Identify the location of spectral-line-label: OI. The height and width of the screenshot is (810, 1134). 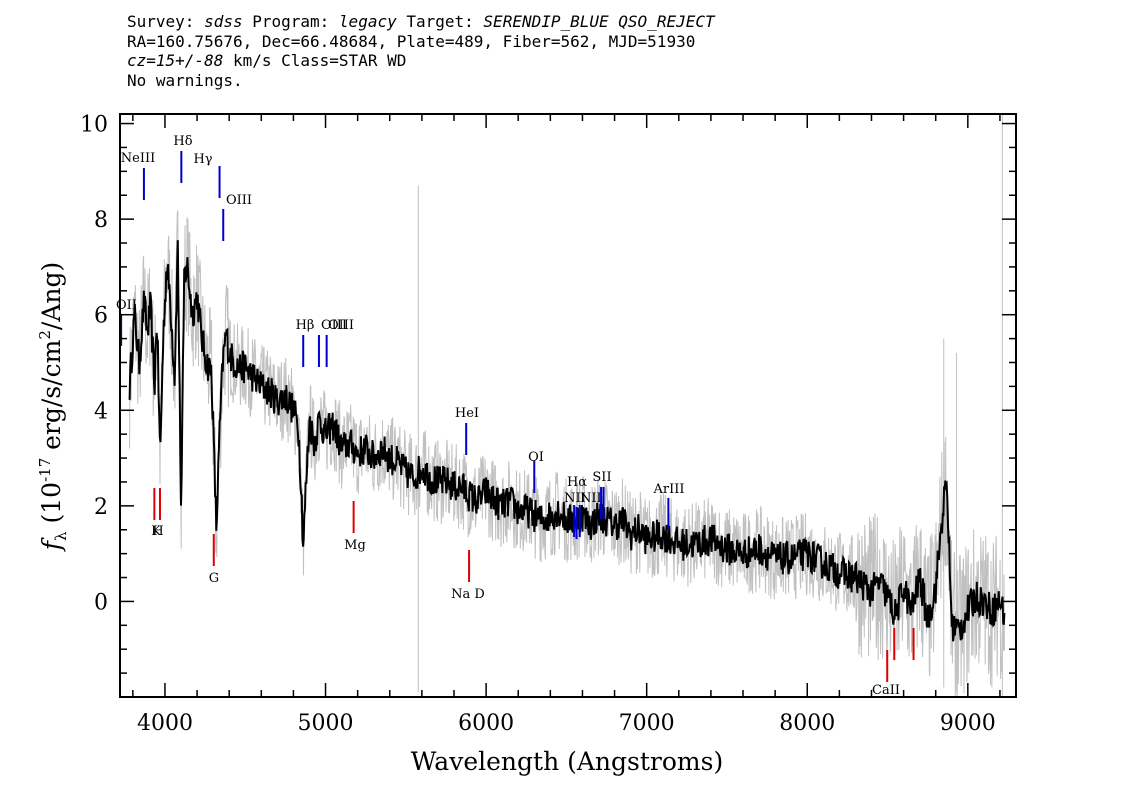
(536, 457).